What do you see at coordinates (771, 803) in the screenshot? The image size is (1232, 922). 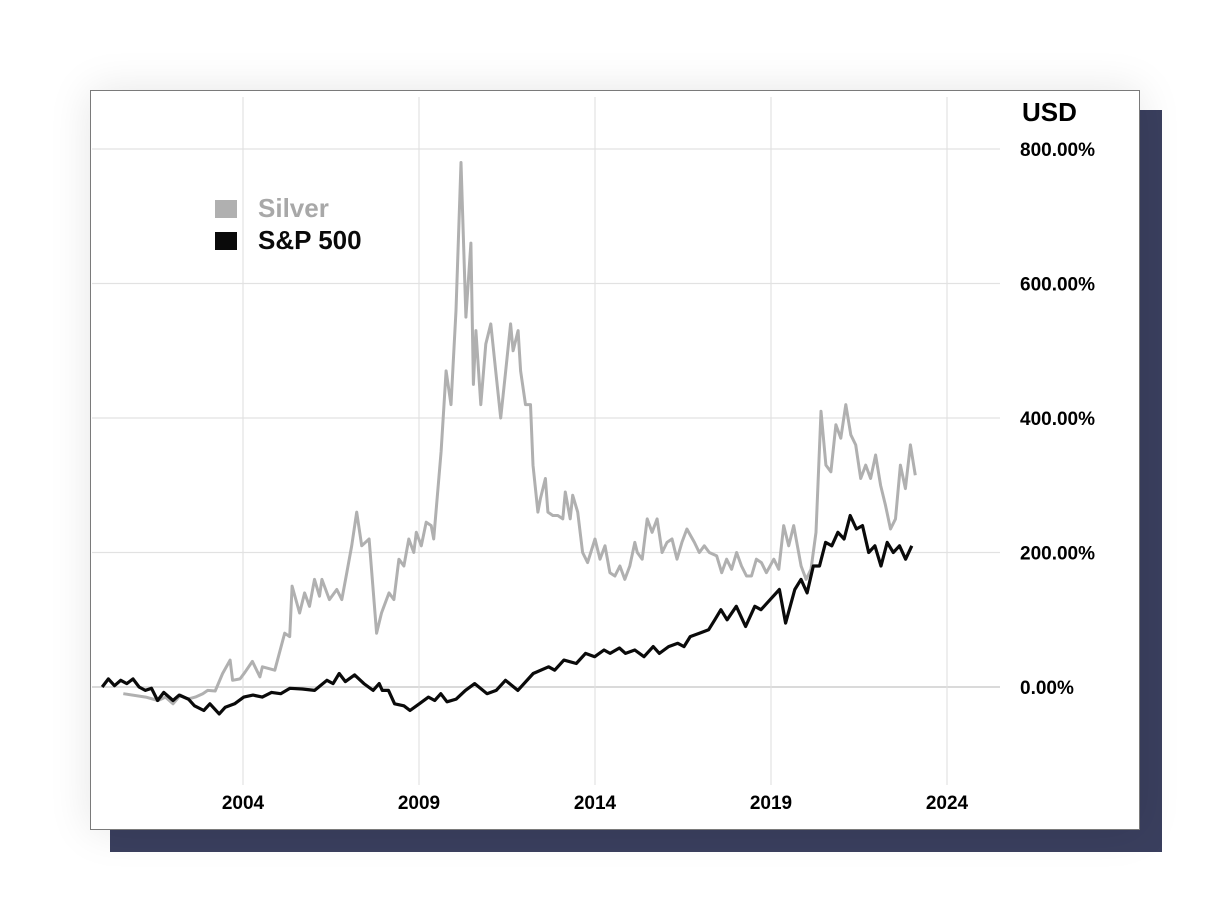 I see `x-tick-label: 2019` at bounding box center [771, 803].